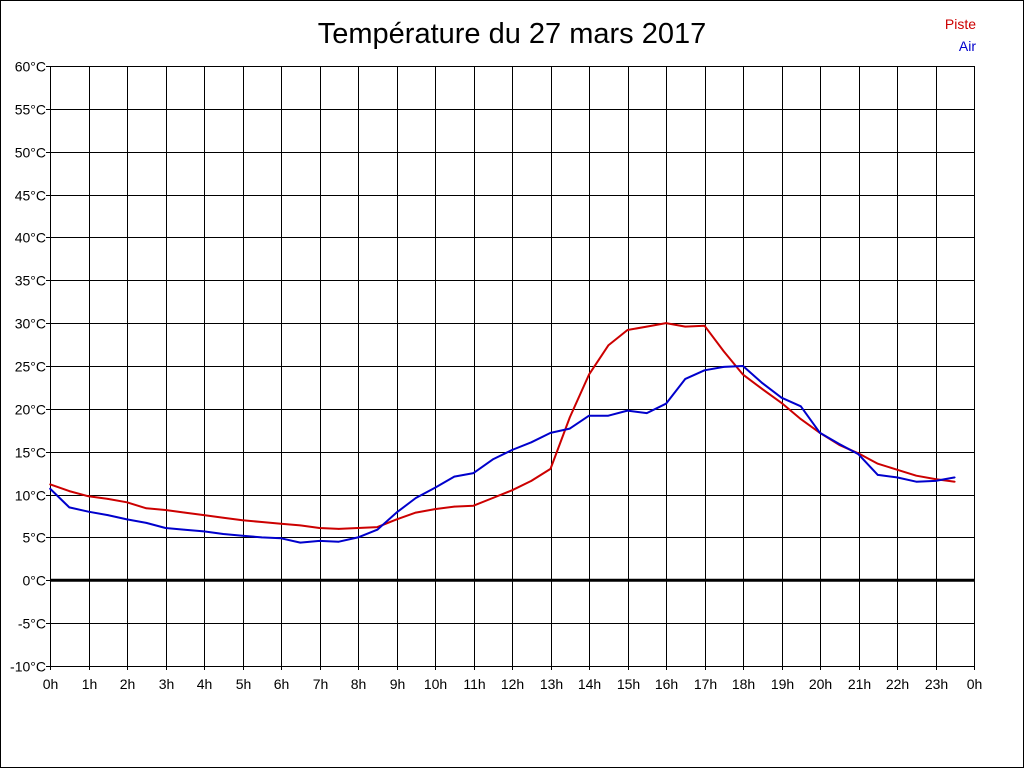  What do you see at coordinates (936, 684) in the screenshot?
I see `x-tick-label: 23h` at bounding box center [936, 684].